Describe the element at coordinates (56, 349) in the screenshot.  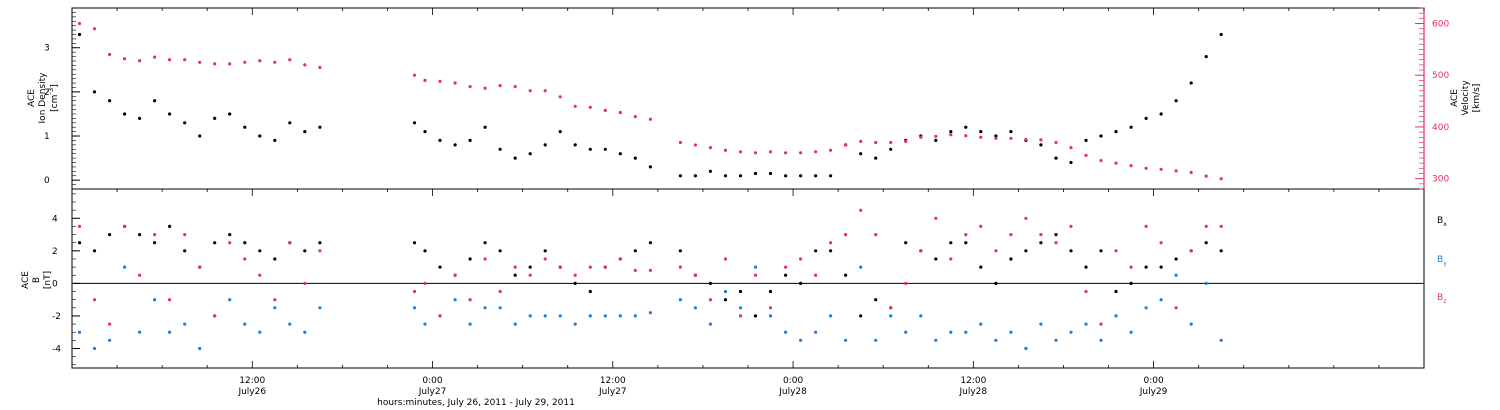
I see `b-tick-label: -4` at that location.